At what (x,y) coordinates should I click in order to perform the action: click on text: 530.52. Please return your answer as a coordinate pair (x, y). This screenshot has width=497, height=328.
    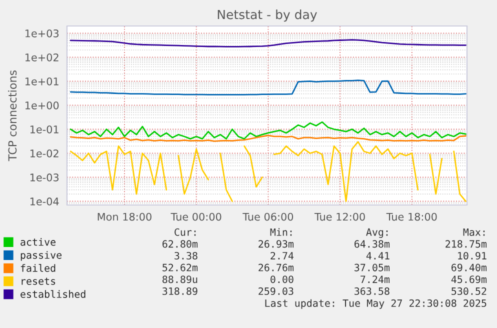
    Looking at the image, I should click on (469, 291).